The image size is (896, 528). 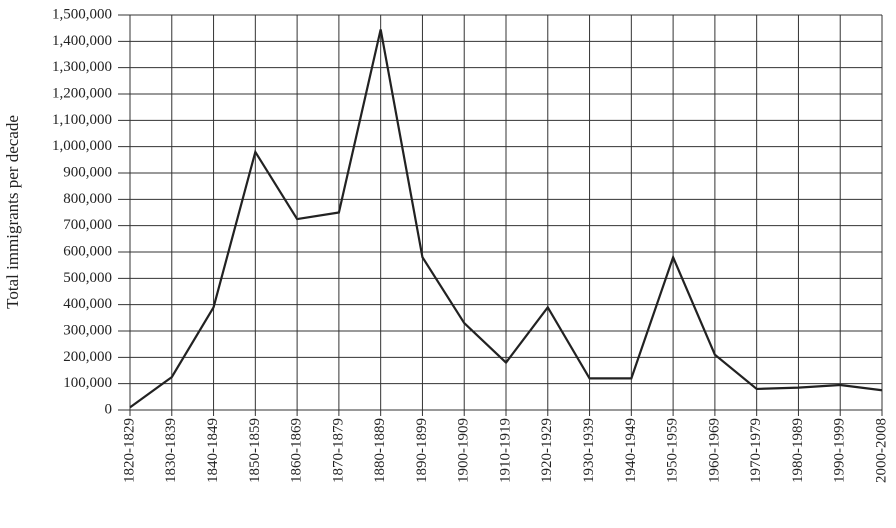 What do you see at coordinates (87, 172) in the screenshot?
I see `y-tick-label: 900,000` at bounding box center [87, 172].